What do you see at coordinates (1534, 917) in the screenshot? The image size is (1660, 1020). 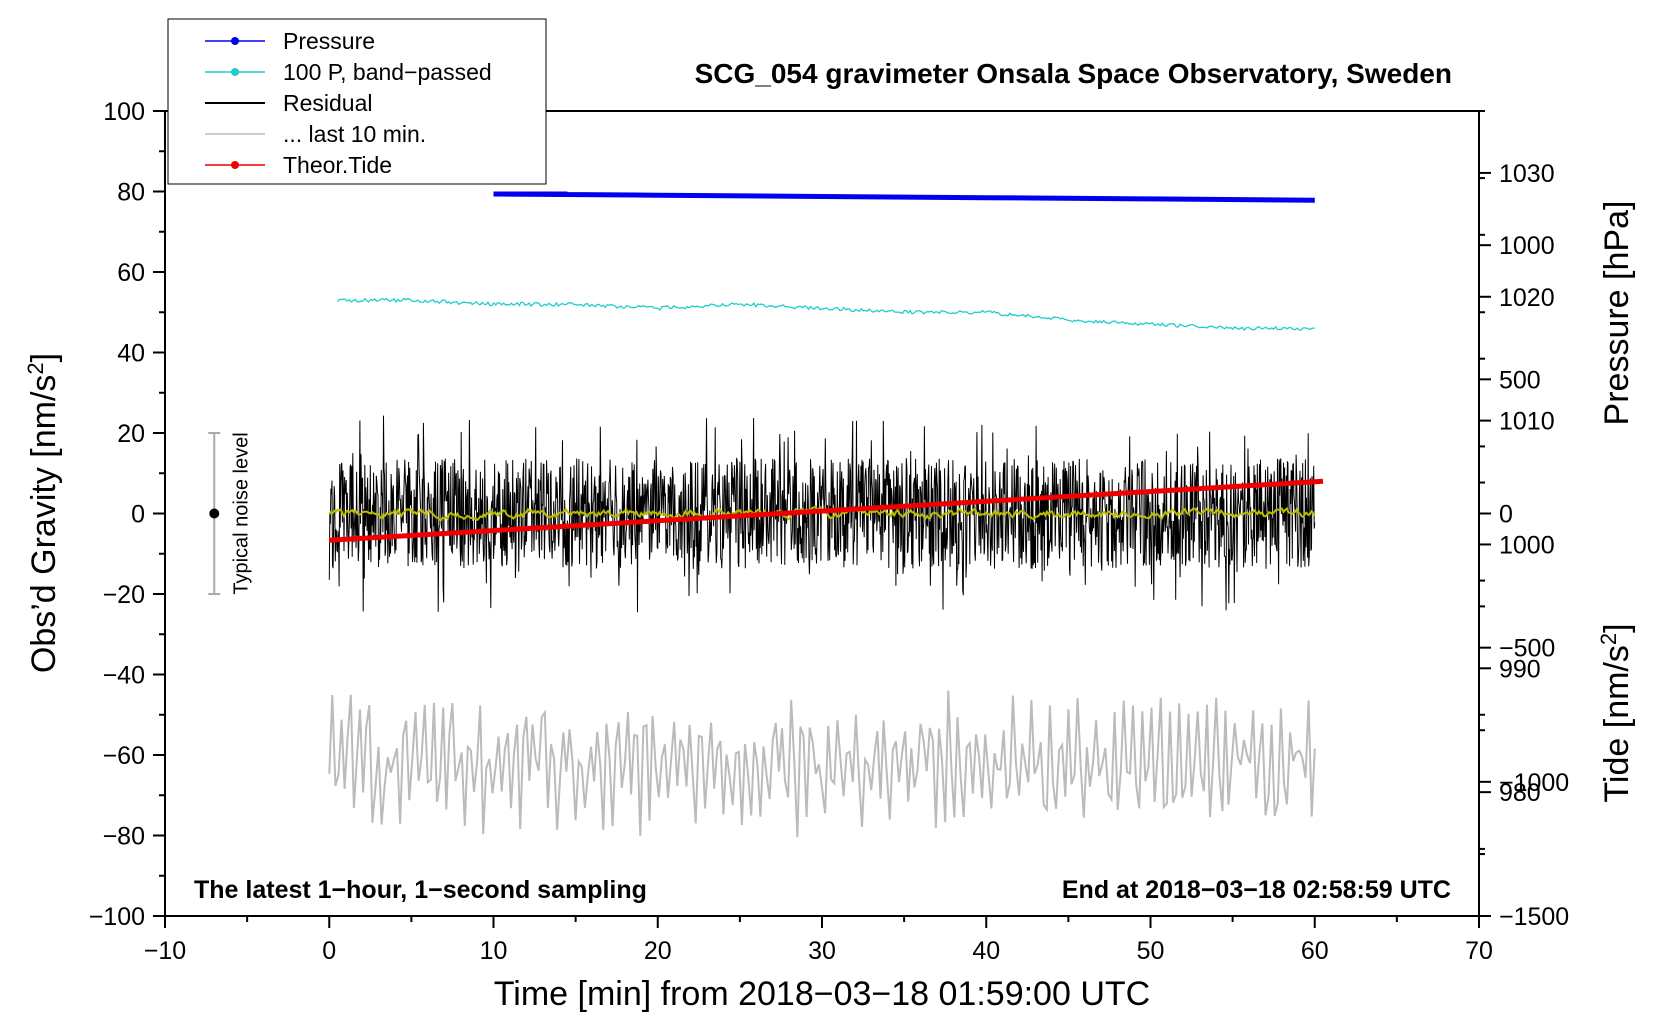 I see `tide-tick-label: −1500` at bounding box center [1534, 917].